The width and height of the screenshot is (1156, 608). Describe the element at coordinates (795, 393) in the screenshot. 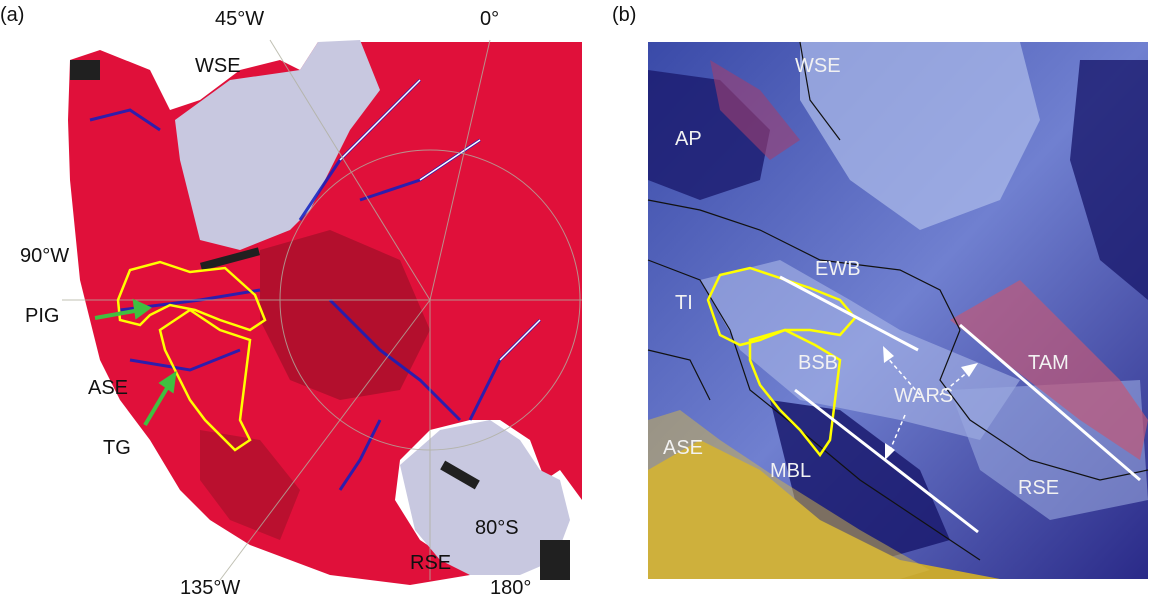

I see `tg-basin-outline-b` at that location.